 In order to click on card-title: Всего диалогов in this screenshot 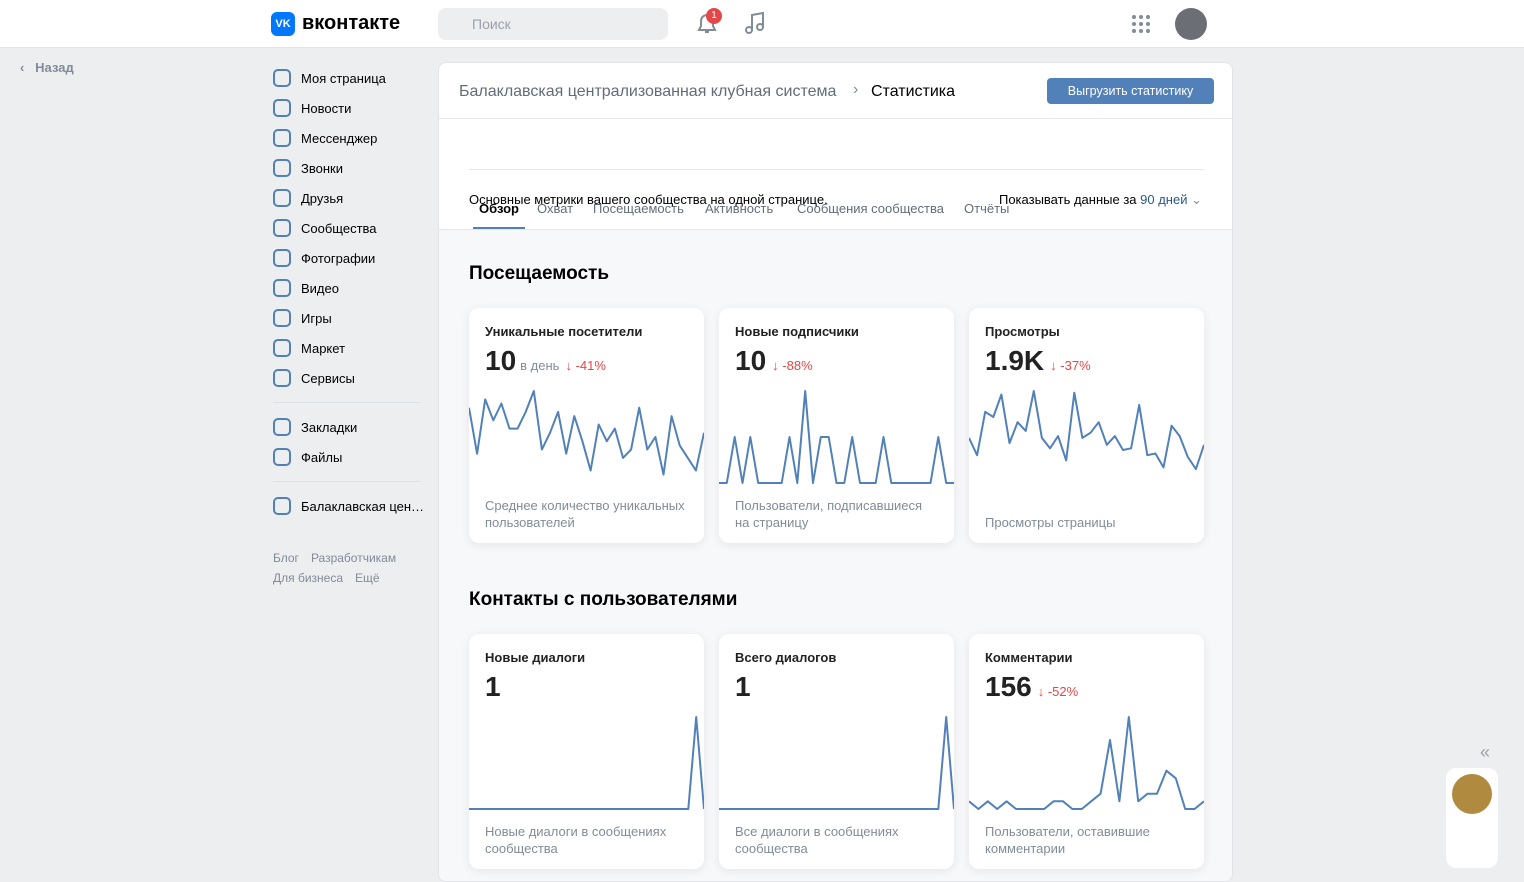, I will do `click(786, 657)`.